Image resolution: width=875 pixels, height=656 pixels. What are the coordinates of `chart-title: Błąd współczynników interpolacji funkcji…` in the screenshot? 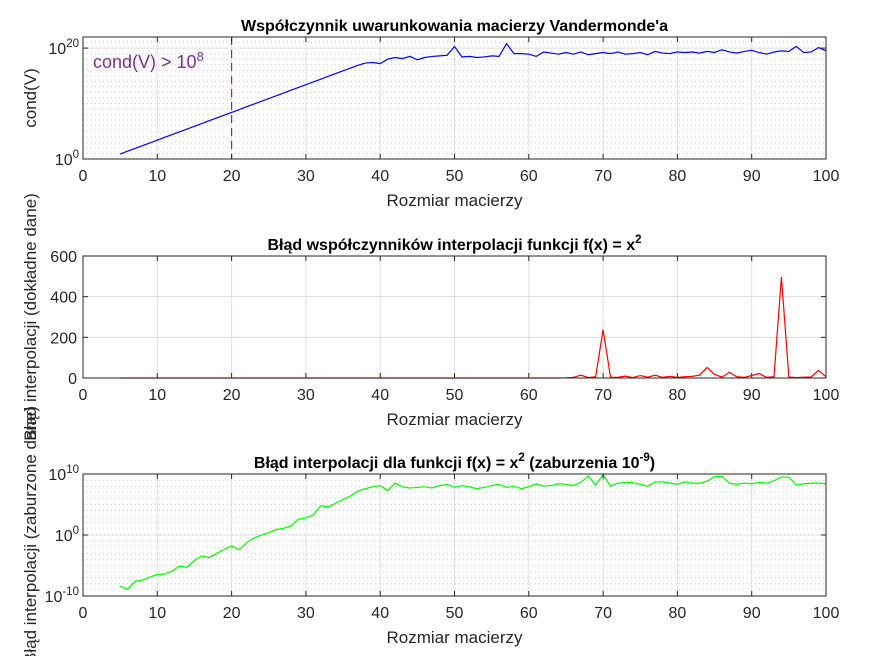 It's located at (454, 244).